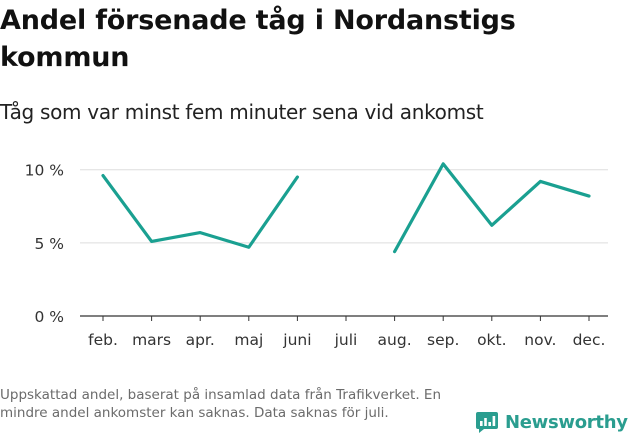  I want to click on x-tick-label: apr., so click(200, 340).